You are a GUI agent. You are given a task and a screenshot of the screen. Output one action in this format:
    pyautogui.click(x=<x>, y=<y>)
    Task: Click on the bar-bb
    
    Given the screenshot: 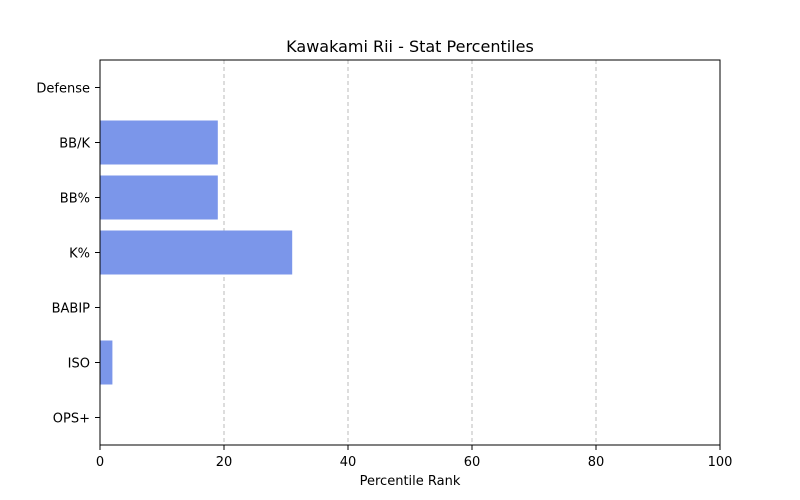 What is the action you would take?
    pyautogui.click(x=159, y=197)
    